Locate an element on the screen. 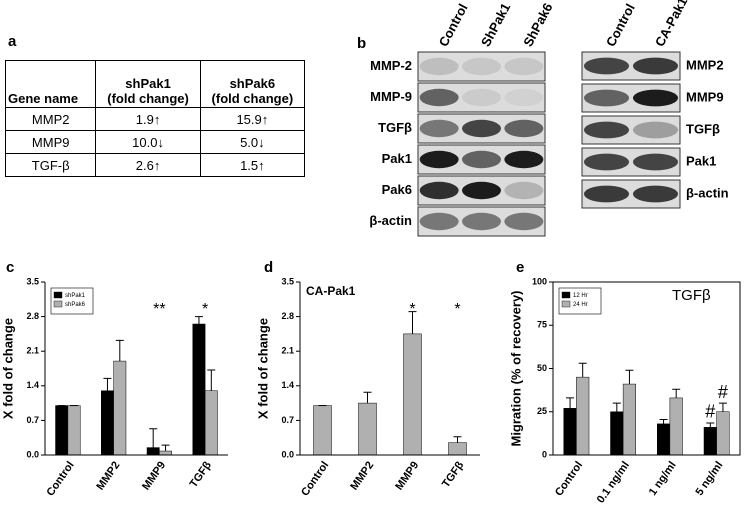 The width and height of the screenshot is (745, 505). table-cell: 5.0↓ is located at coordinates (252, 142).